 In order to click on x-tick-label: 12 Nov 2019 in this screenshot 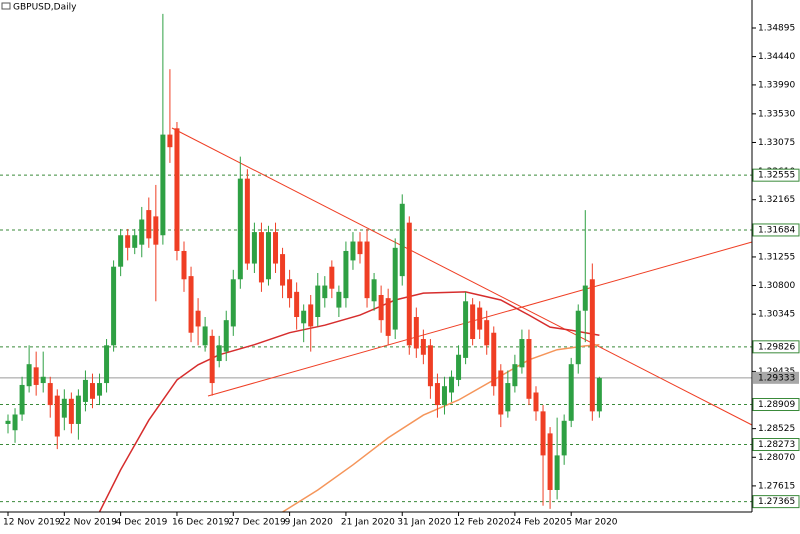, I will do `click(32, 523)`.